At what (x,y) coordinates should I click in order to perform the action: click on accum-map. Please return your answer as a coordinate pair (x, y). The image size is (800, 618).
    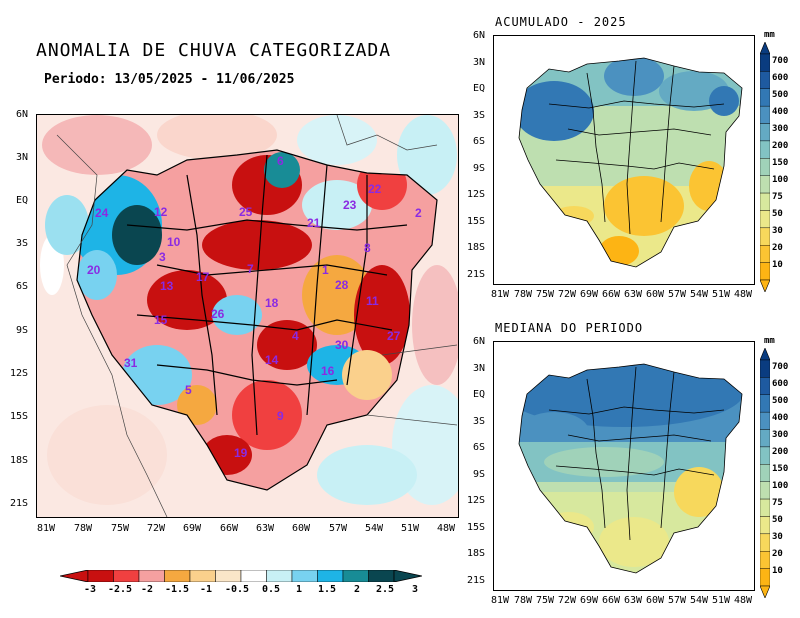
    Looking at the image, I should click on (624, 160).